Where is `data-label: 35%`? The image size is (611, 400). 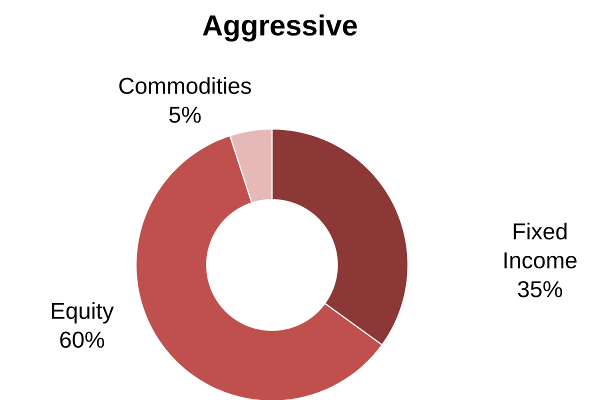
data-label: 35% is located at coordinates (540, 289).